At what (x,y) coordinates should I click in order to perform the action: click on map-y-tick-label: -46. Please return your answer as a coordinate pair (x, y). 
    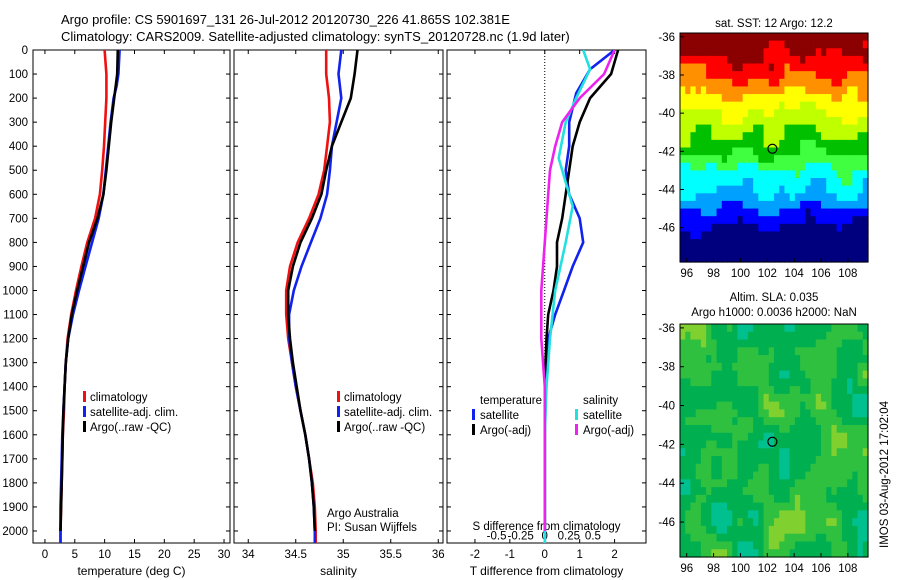
    Looking at the image, I should click on (666, 229).